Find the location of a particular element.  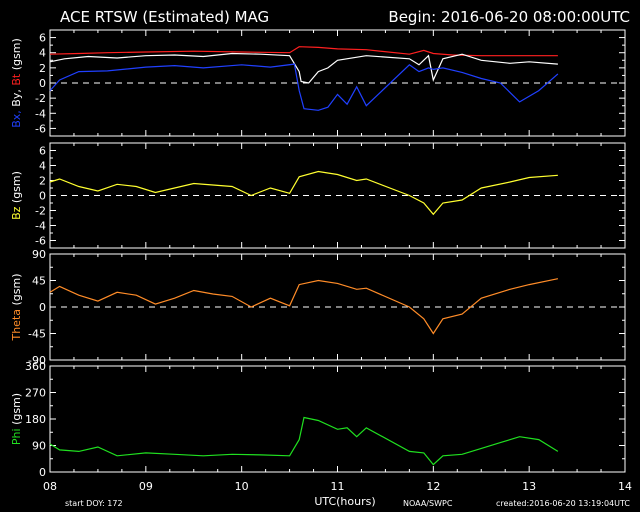

y-axis-label-part: Bt is located at coordinates (16, 81).